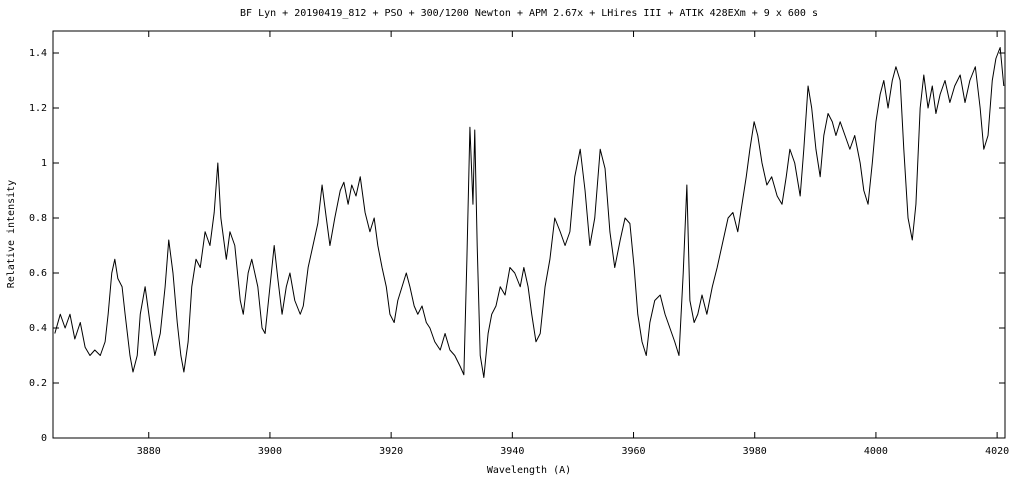  What do you see at coordinates (755, 451) in the screenshot?
I see `x-tick-label: 3980` at bounding box center [755, 451].